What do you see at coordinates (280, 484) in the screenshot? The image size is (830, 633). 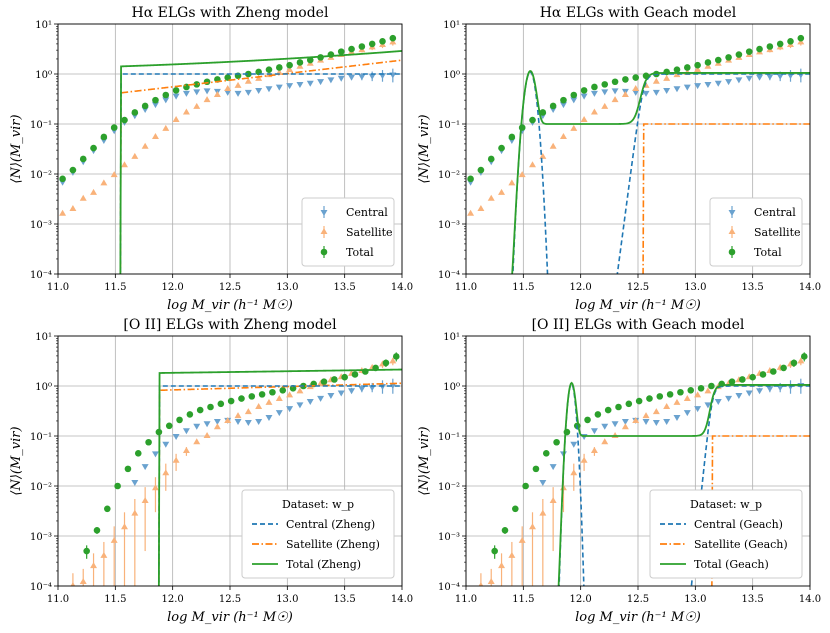 I see `satellite-model-line` at bounding box center [280, 484].